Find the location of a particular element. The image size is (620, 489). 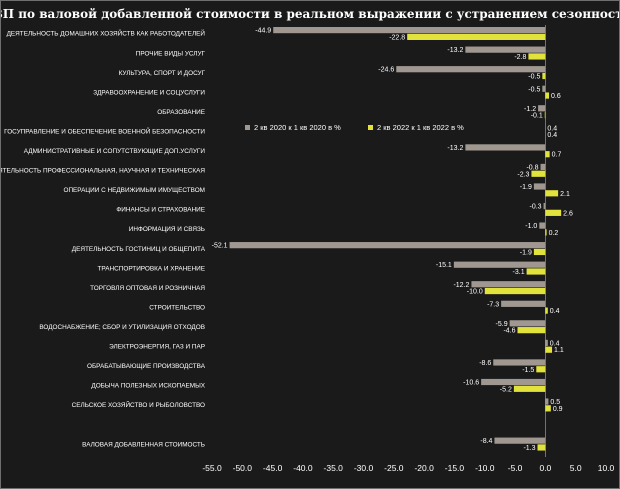

data-label-2022: -22.8 is located at coordinates (397, 37).